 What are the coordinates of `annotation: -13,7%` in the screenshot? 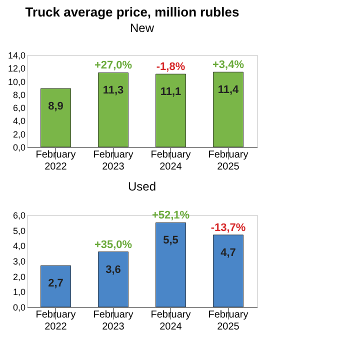 It's located at (228, 228).